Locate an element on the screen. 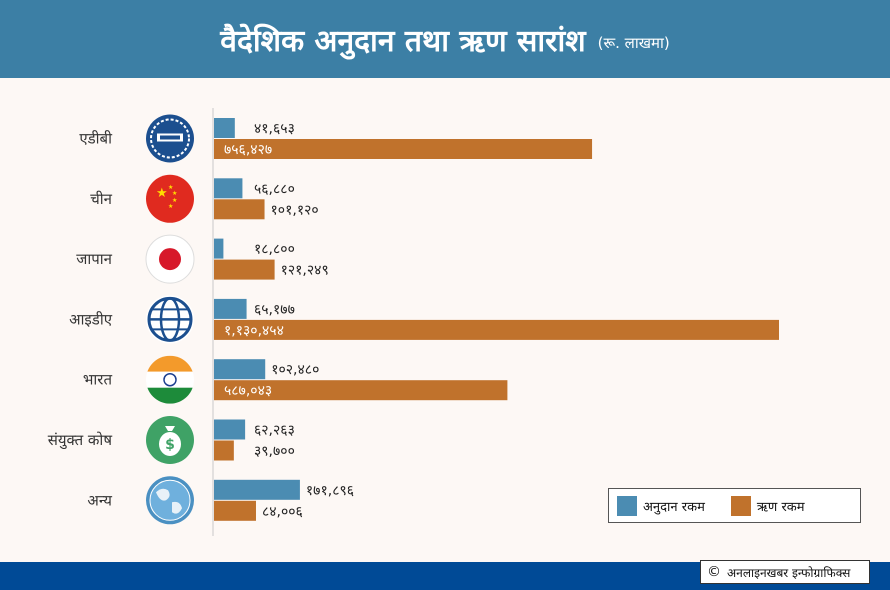 This screenshot has height=590, width=890. category-label: एडीबी is located at coordinates (96, 139).